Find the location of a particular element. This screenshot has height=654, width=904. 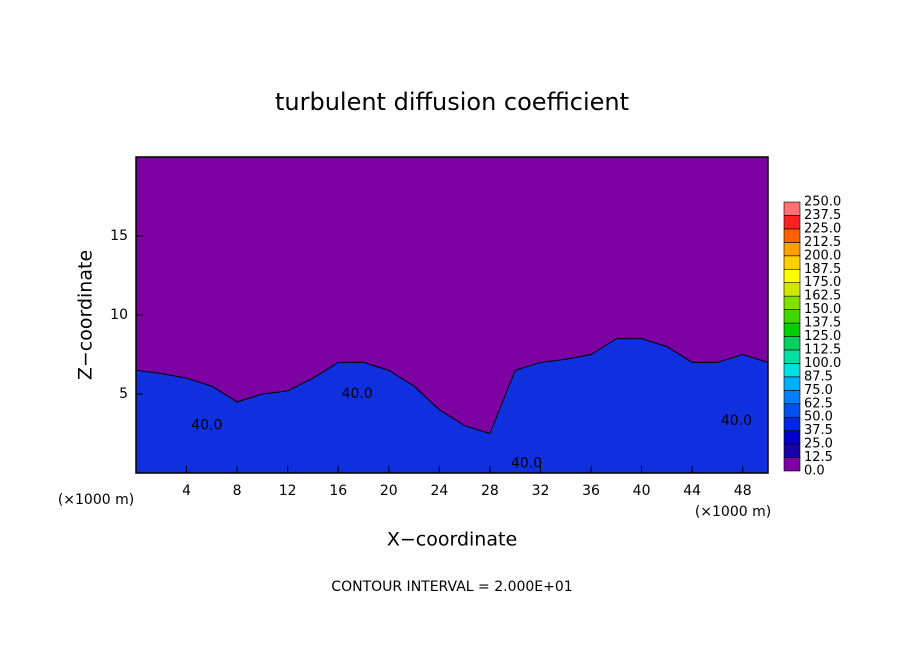

colorbar-label: 75.0 is located at coordinates (818, 390).